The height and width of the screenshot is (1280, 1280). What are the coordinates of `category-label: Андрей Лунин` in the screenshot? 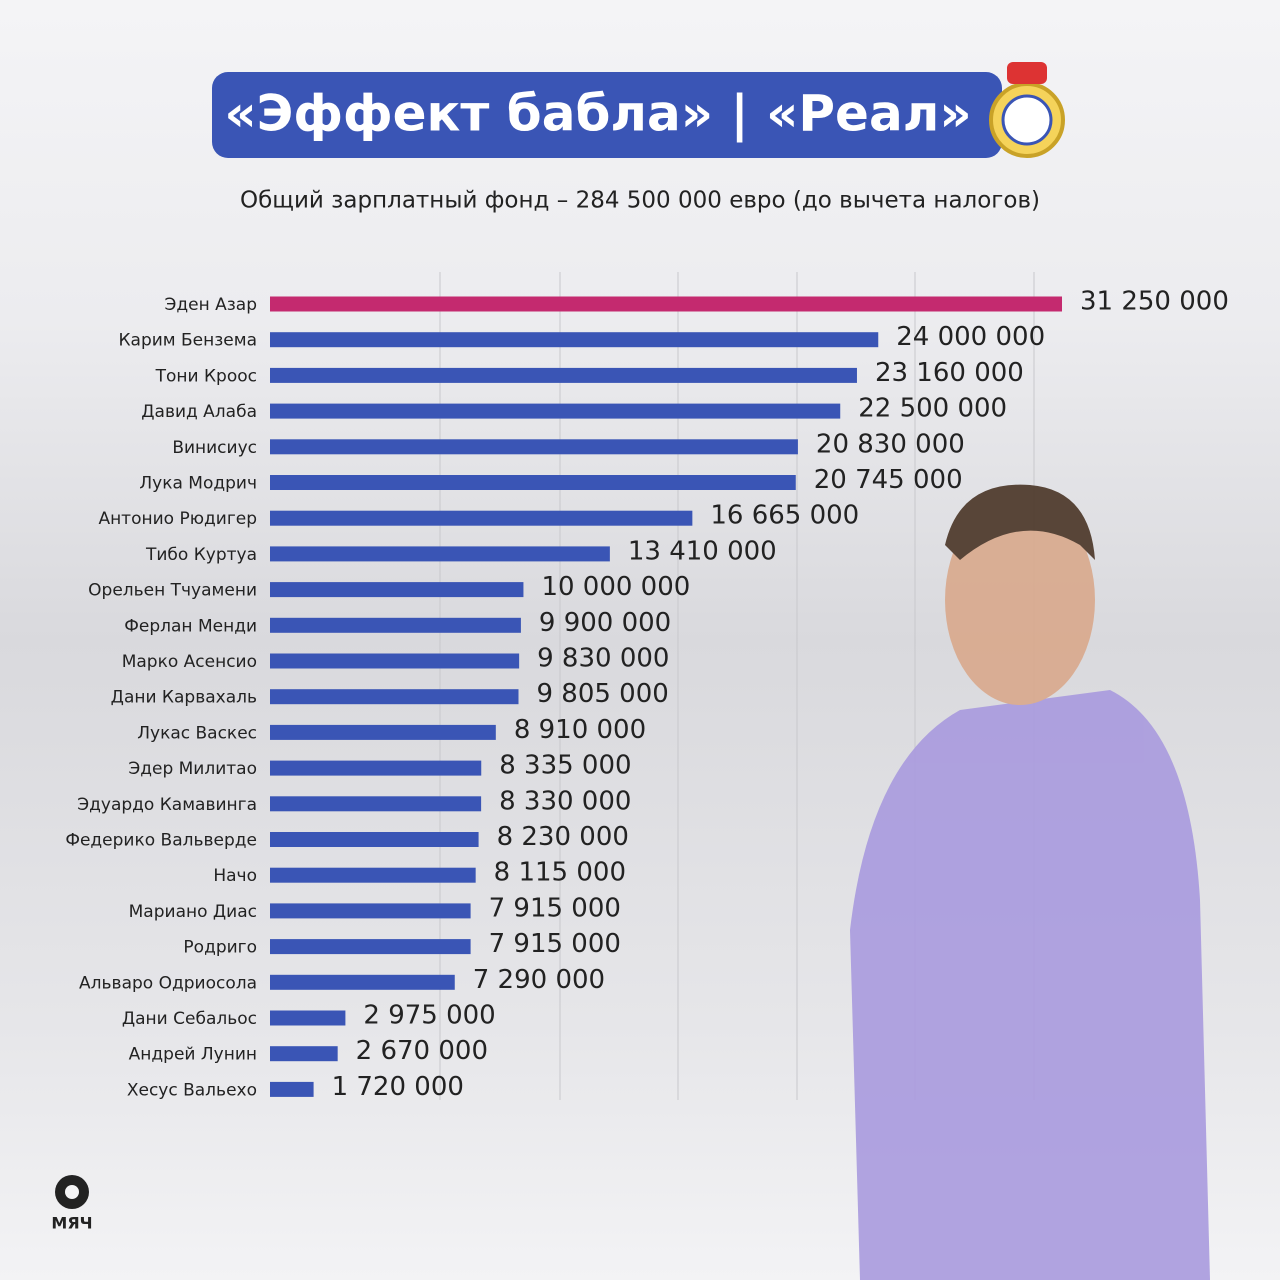 It's located at (193, 1055).